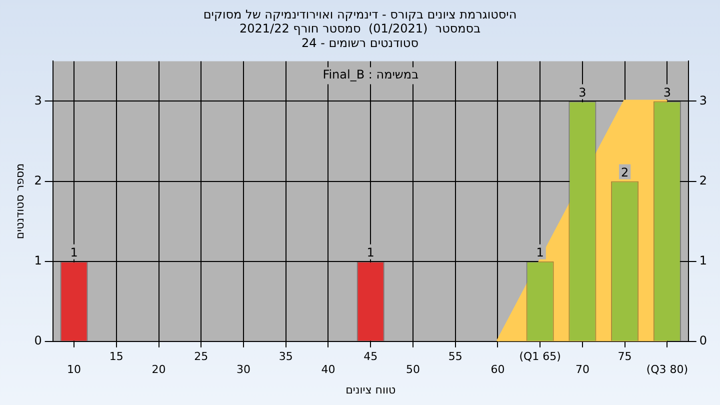 The height and width of the screenshot is (405, 720). Describe the element at coordinates (38, 341) in the screenshot. I see `y-tick-label: 0` at that location.